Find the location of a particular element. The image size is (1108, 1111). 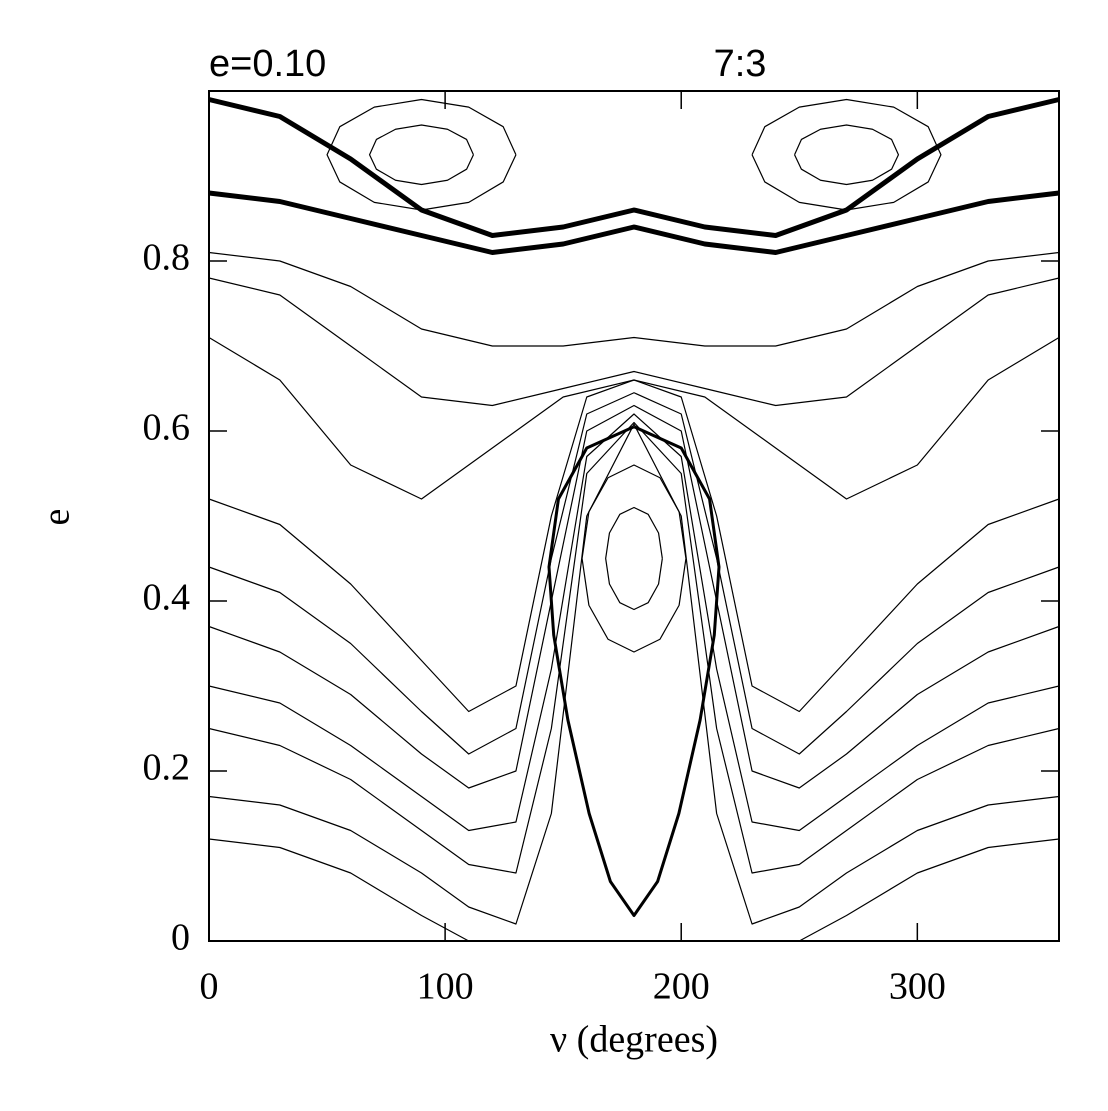

x-tick-label: 100 is located at coordinates (445, 987).